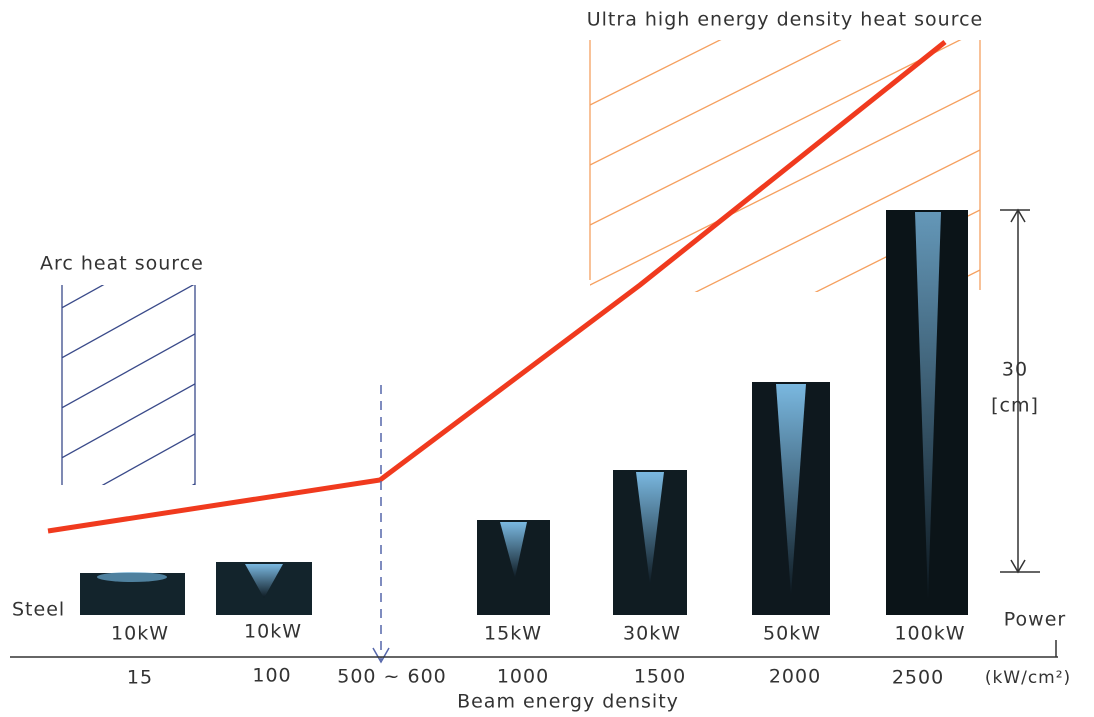 The image size is (1094, 717). Describe the element at coordinates (140, 678) in the screenshot. I see `x-tick-label: 15` at that location.